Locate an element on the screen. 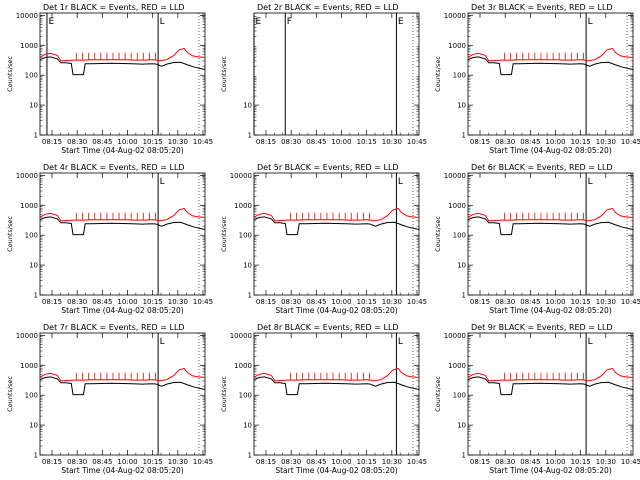 Image resolution: width=640 pixels, height=480 pixels. panel-title: Det 6r BLACK = Events, RED = LLD is located at coordinates (542, 167).